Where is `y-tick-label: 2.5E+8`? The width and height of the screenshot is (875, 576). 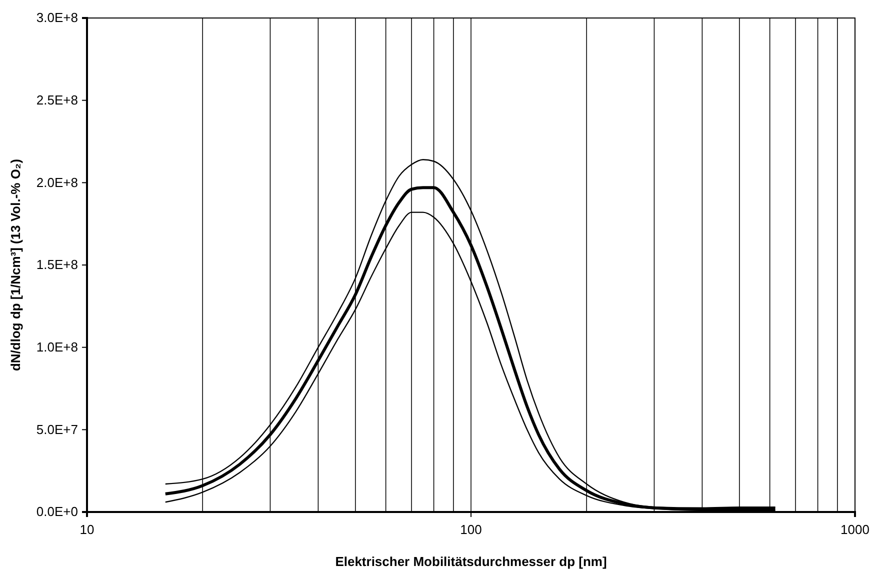 y-tick-label: 2.5E+8 is located at coordinates (57, 100).